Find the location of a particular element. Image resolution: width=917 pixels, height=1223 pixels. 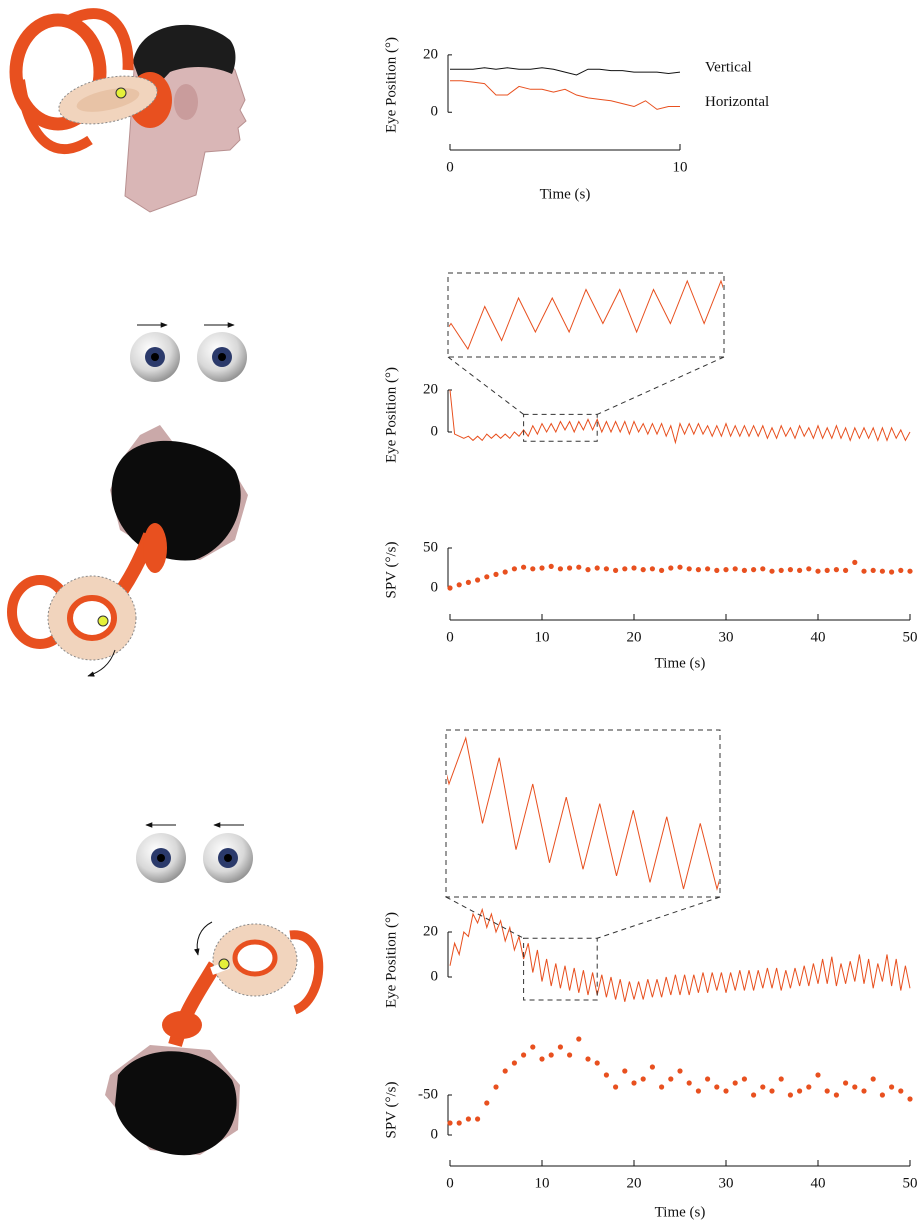

series-label: Horizontal is located at coordinates (737, 102).